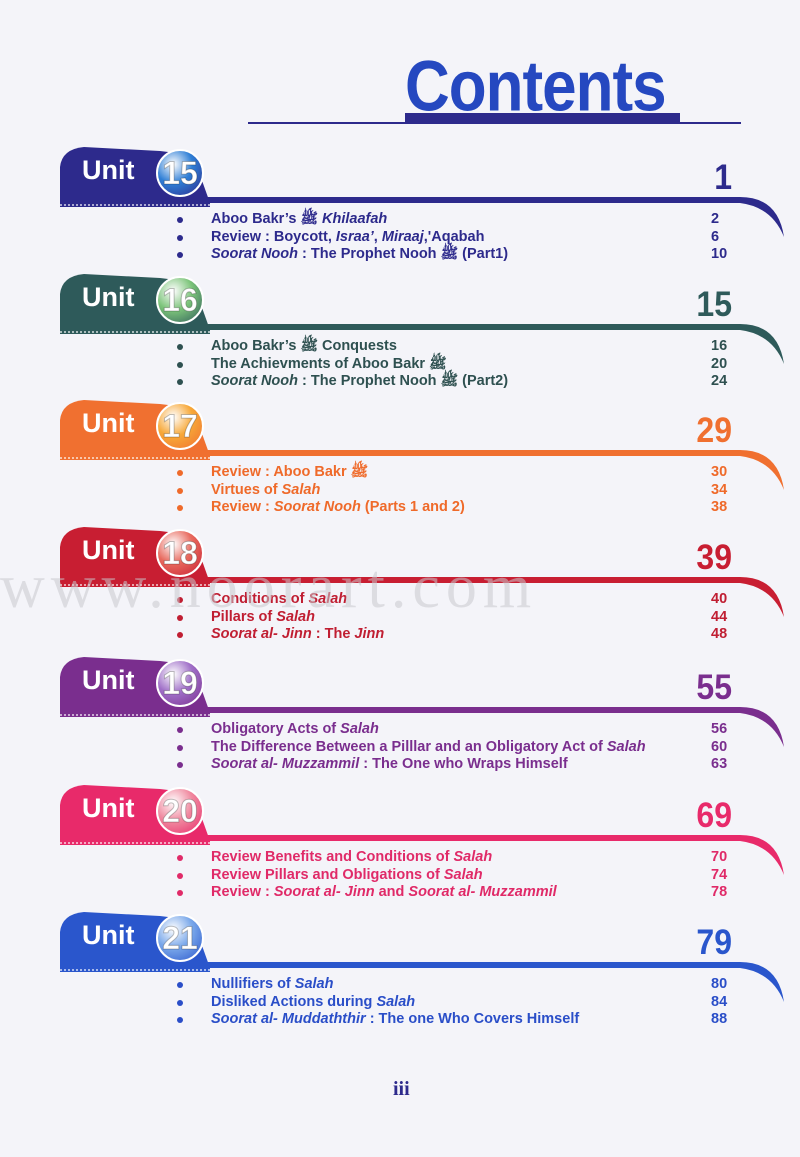 The image size is (800, 1157). I want to click on lesson-entry: Virtues of Salah 34, so click(455, 491).